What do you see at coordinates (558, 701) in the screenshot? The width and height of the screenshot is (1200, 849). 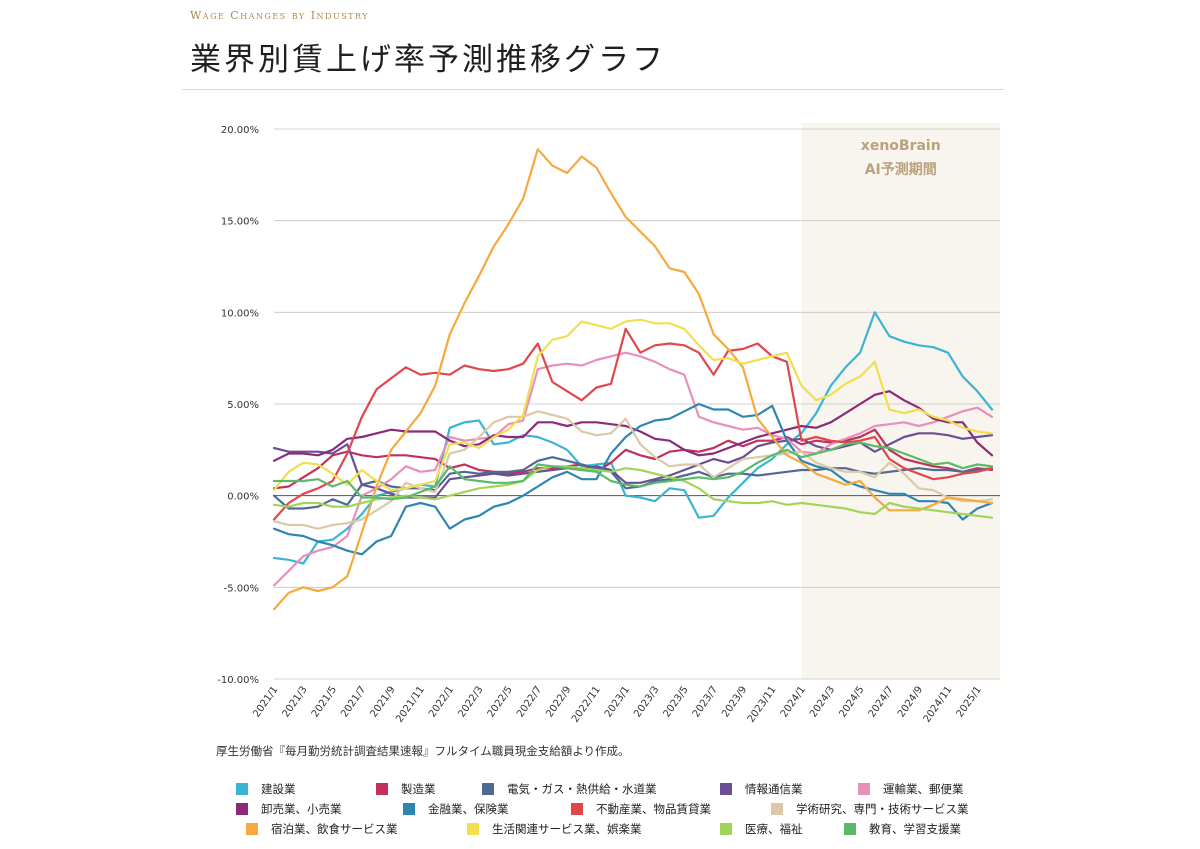 I see `x-tick-label: 2022/9` at bounding box center [558, 701].